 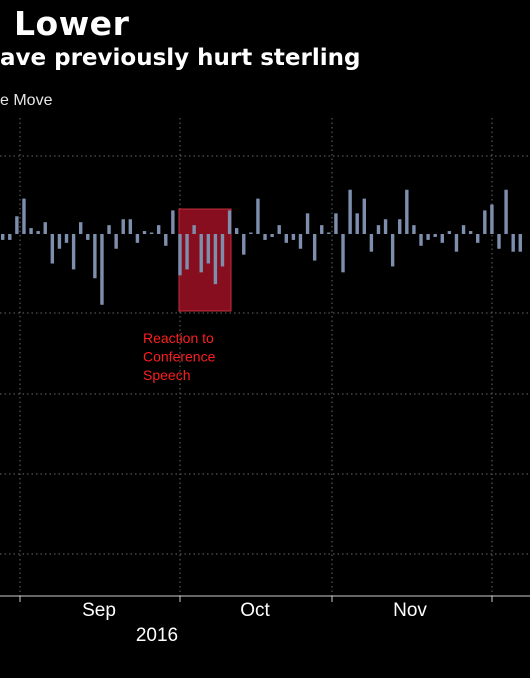 What do you see at coordinates (410, 610) in the screenshot?
I see `x-tick-label-nov: Nov` at bounding box center [410, 610].